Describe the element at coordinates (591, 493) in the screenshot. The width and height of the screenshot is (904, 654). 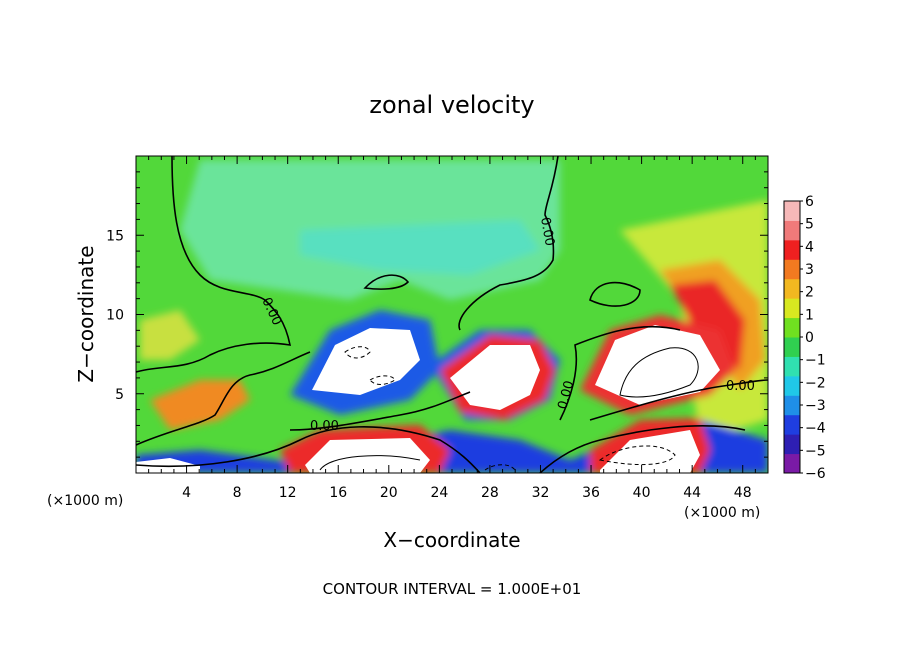
I see `x-tick-label: 36` at that location.